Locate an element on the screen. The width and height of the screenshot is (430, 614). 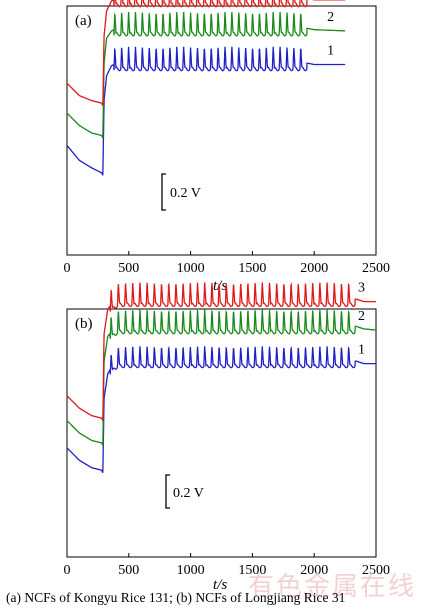
x-tick-label-b-0: 0 is located at coordinates (67, 570).